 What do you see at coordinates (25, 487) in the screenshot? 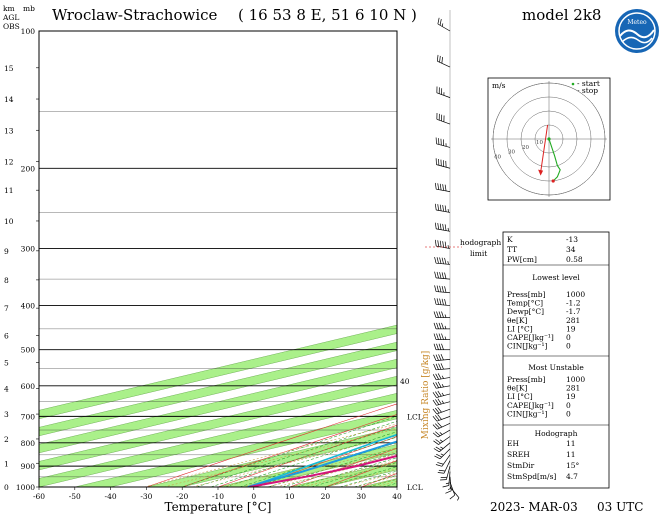
I see `pressure-tick-label: 1000` at bounding box center [25, 487].